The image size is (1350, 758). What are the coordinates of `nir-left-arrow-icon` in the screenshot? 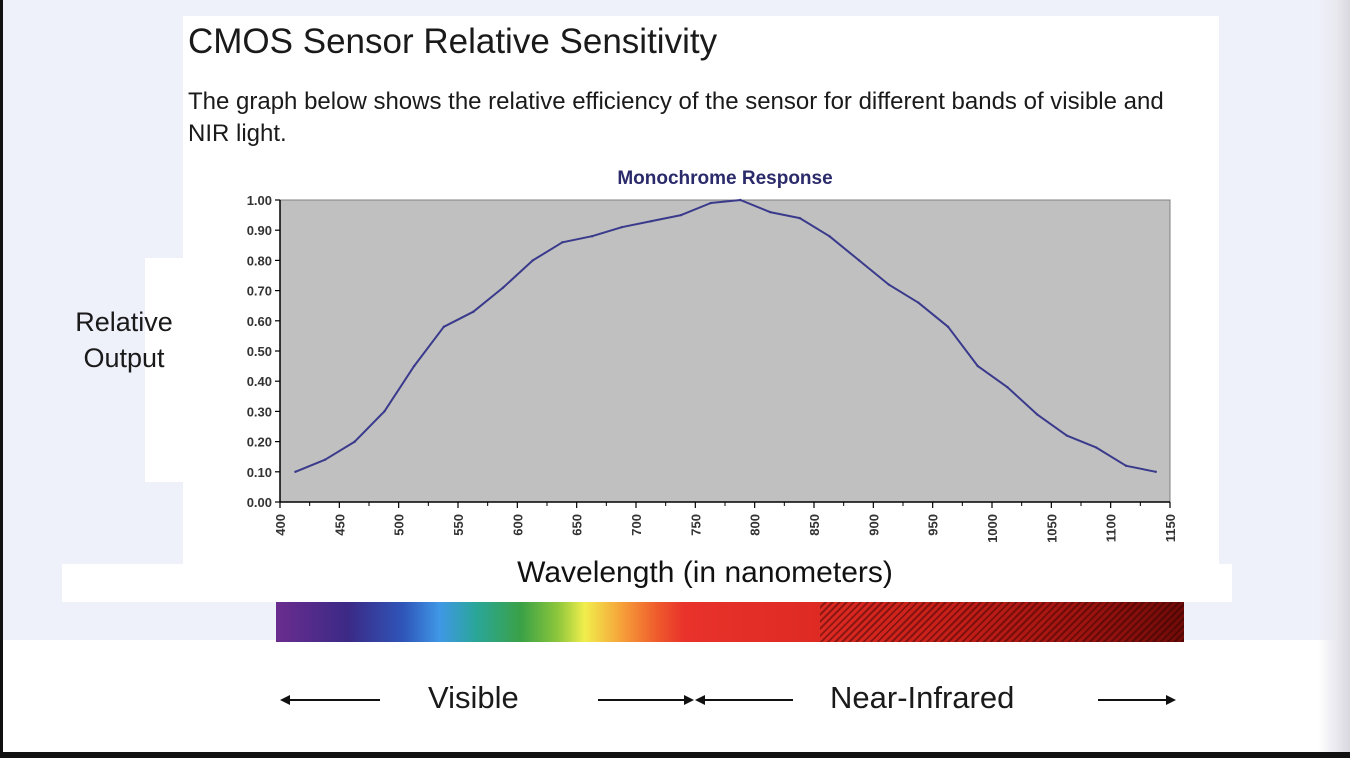 It's located at (744, 700).